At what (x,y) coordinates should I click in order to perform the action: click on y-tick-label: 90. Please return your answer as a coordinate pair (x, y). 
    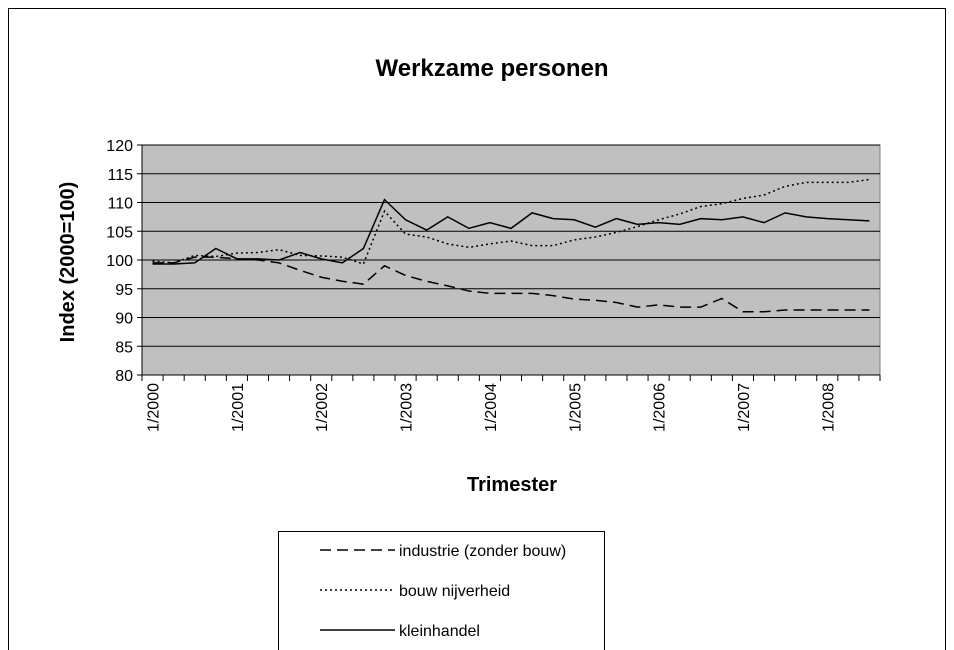
    Looking at the image, I should click on (124, 319).